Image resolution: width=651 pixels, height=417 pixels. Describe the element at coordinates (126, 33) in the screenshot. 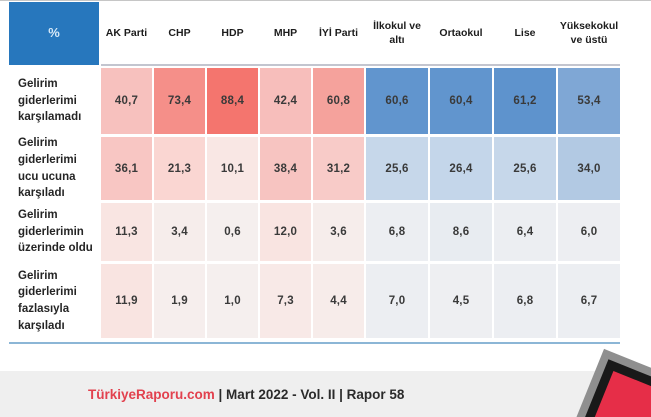

I see `col-header-party-0: AK Parti` at that location.